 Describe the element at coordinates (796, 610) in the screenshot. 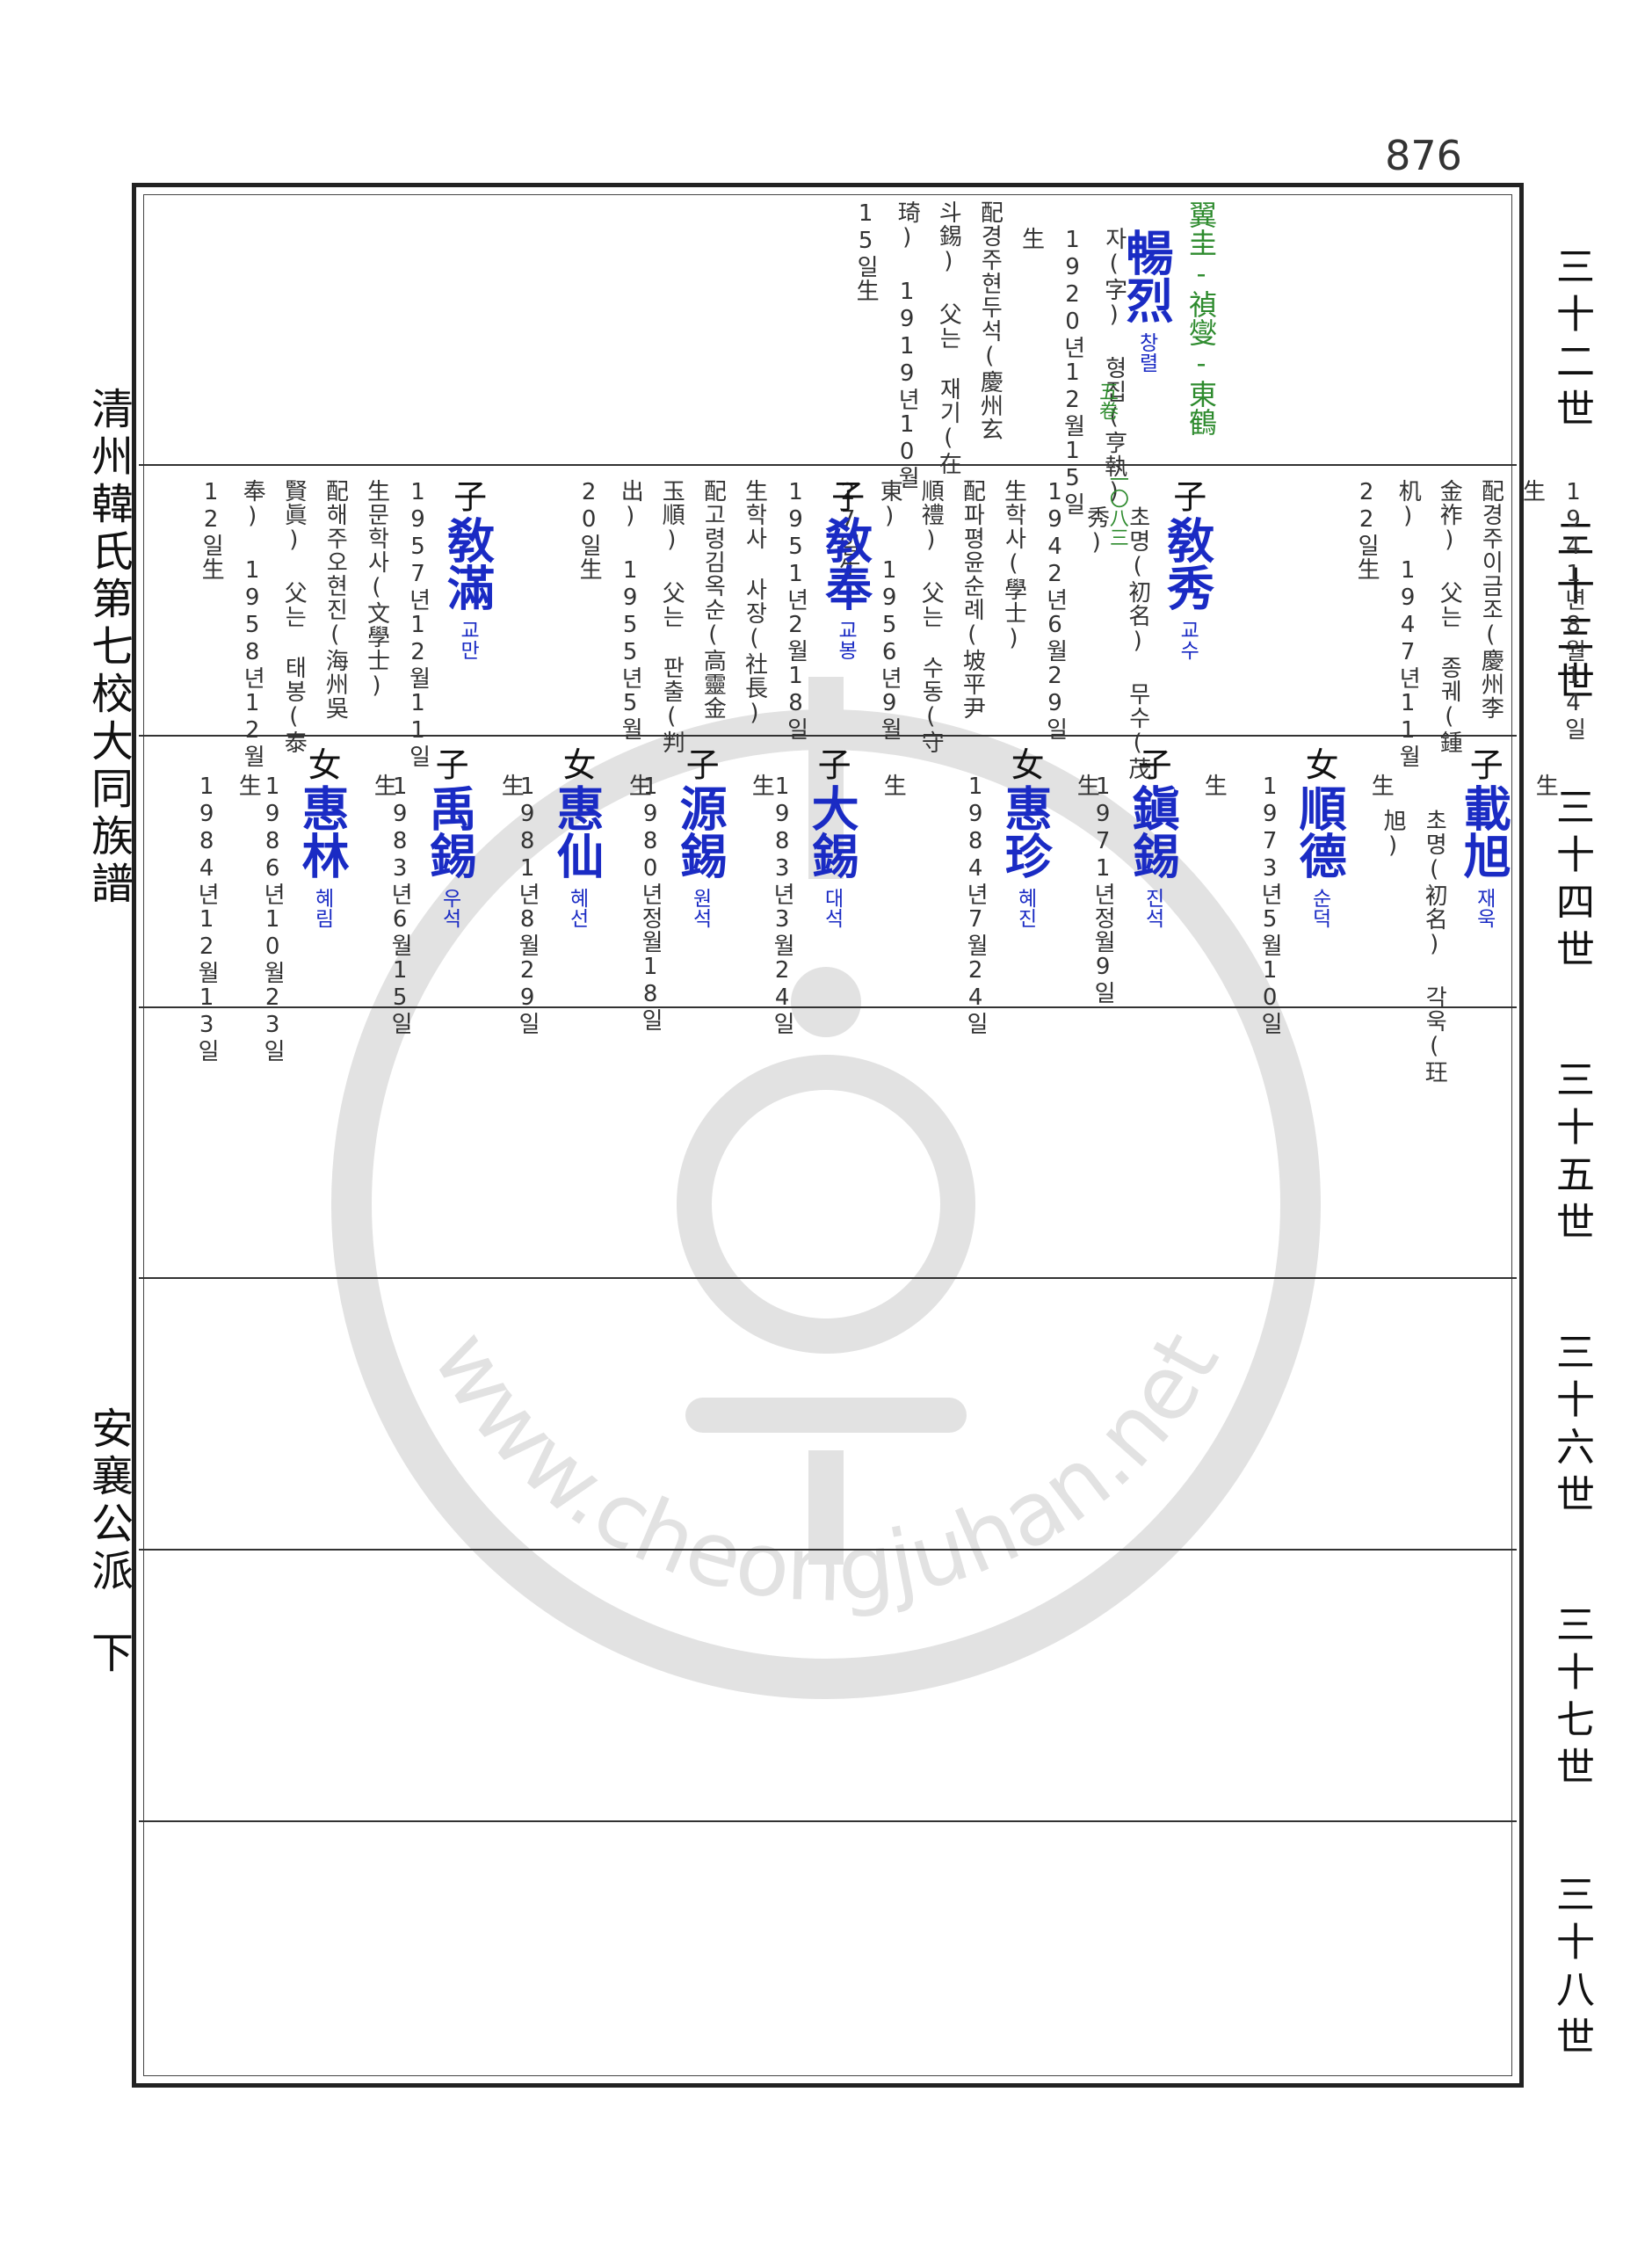

I see `person-details: 1951년2월18일` at that location.